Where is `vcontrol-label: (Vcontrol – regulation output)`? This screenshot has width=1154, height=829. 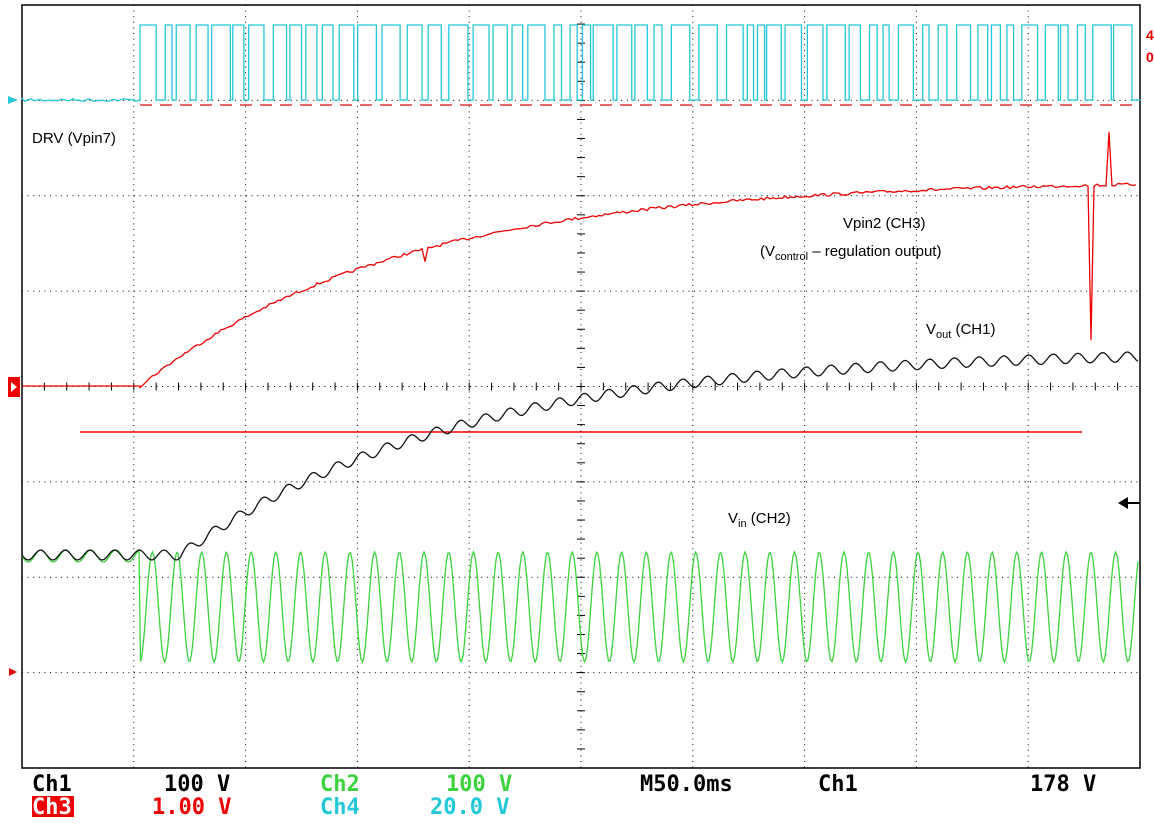 vcontrol-label: (Vcontrol – regulation output) is located at coordinates (850, 253).